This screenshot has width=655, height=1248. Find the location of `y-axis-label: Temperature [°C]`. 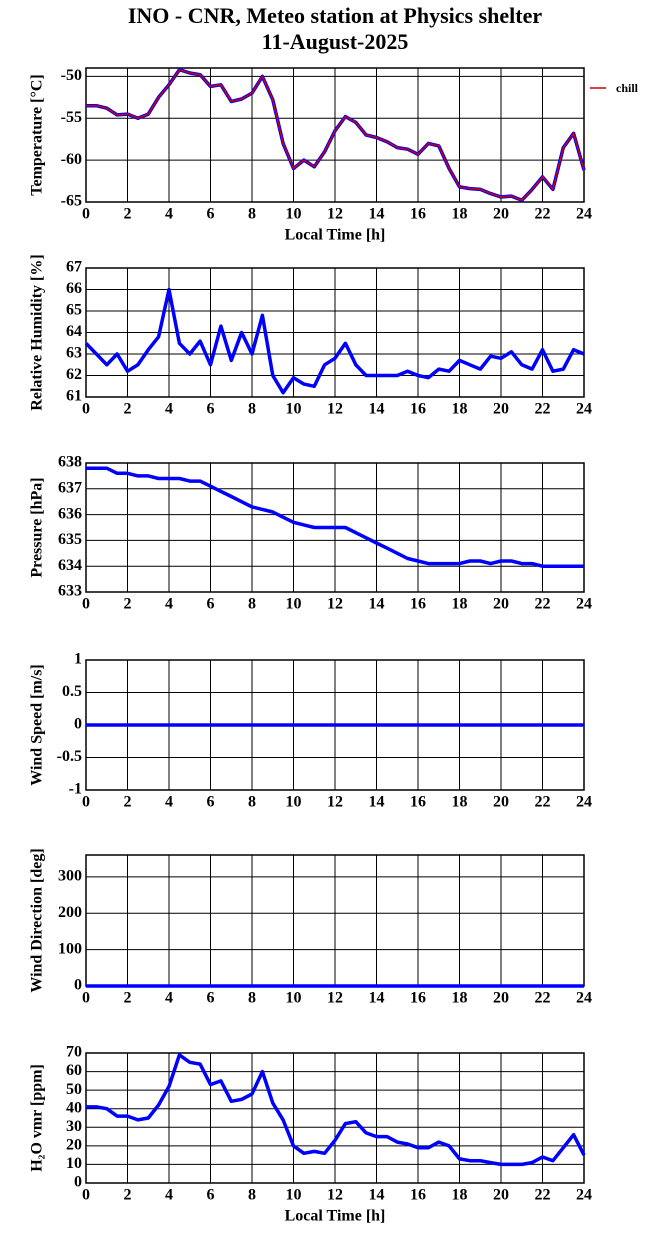

y-axis-label: Temperature [°C] is located at coordinates (37, 134).